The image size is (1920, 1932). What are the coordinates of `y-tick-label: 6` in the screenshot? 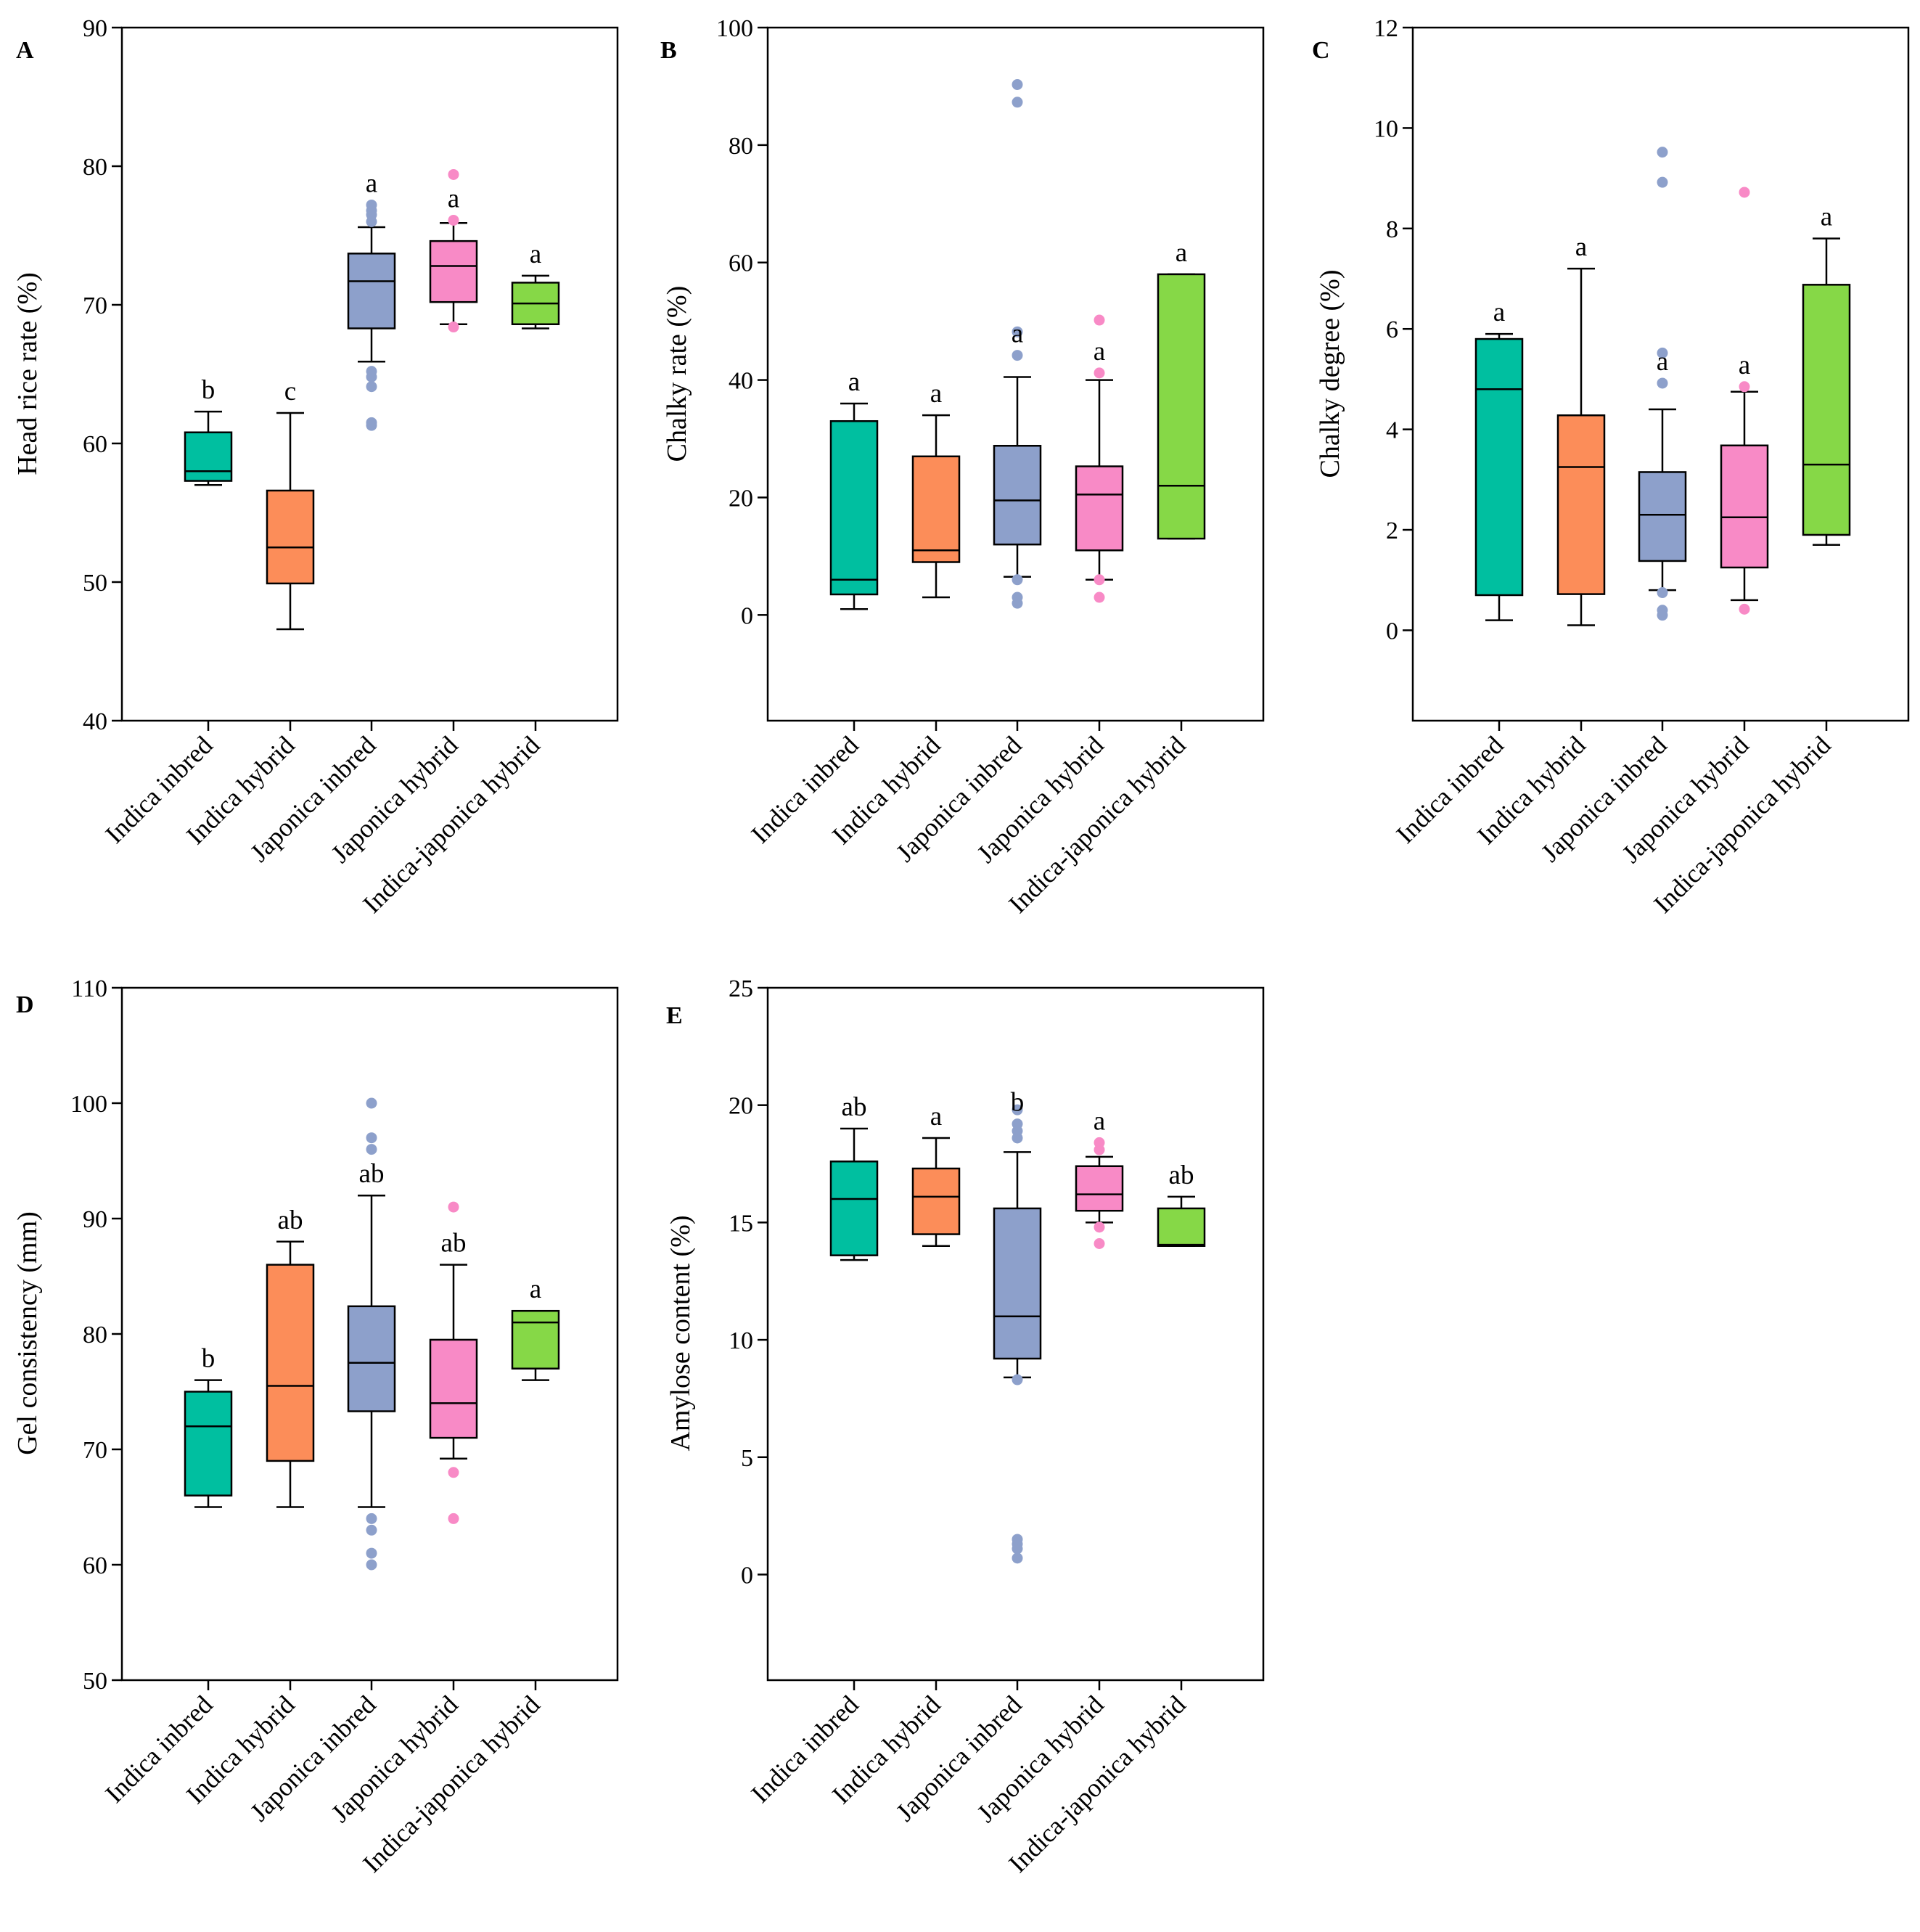 It's located at (1392, 330).